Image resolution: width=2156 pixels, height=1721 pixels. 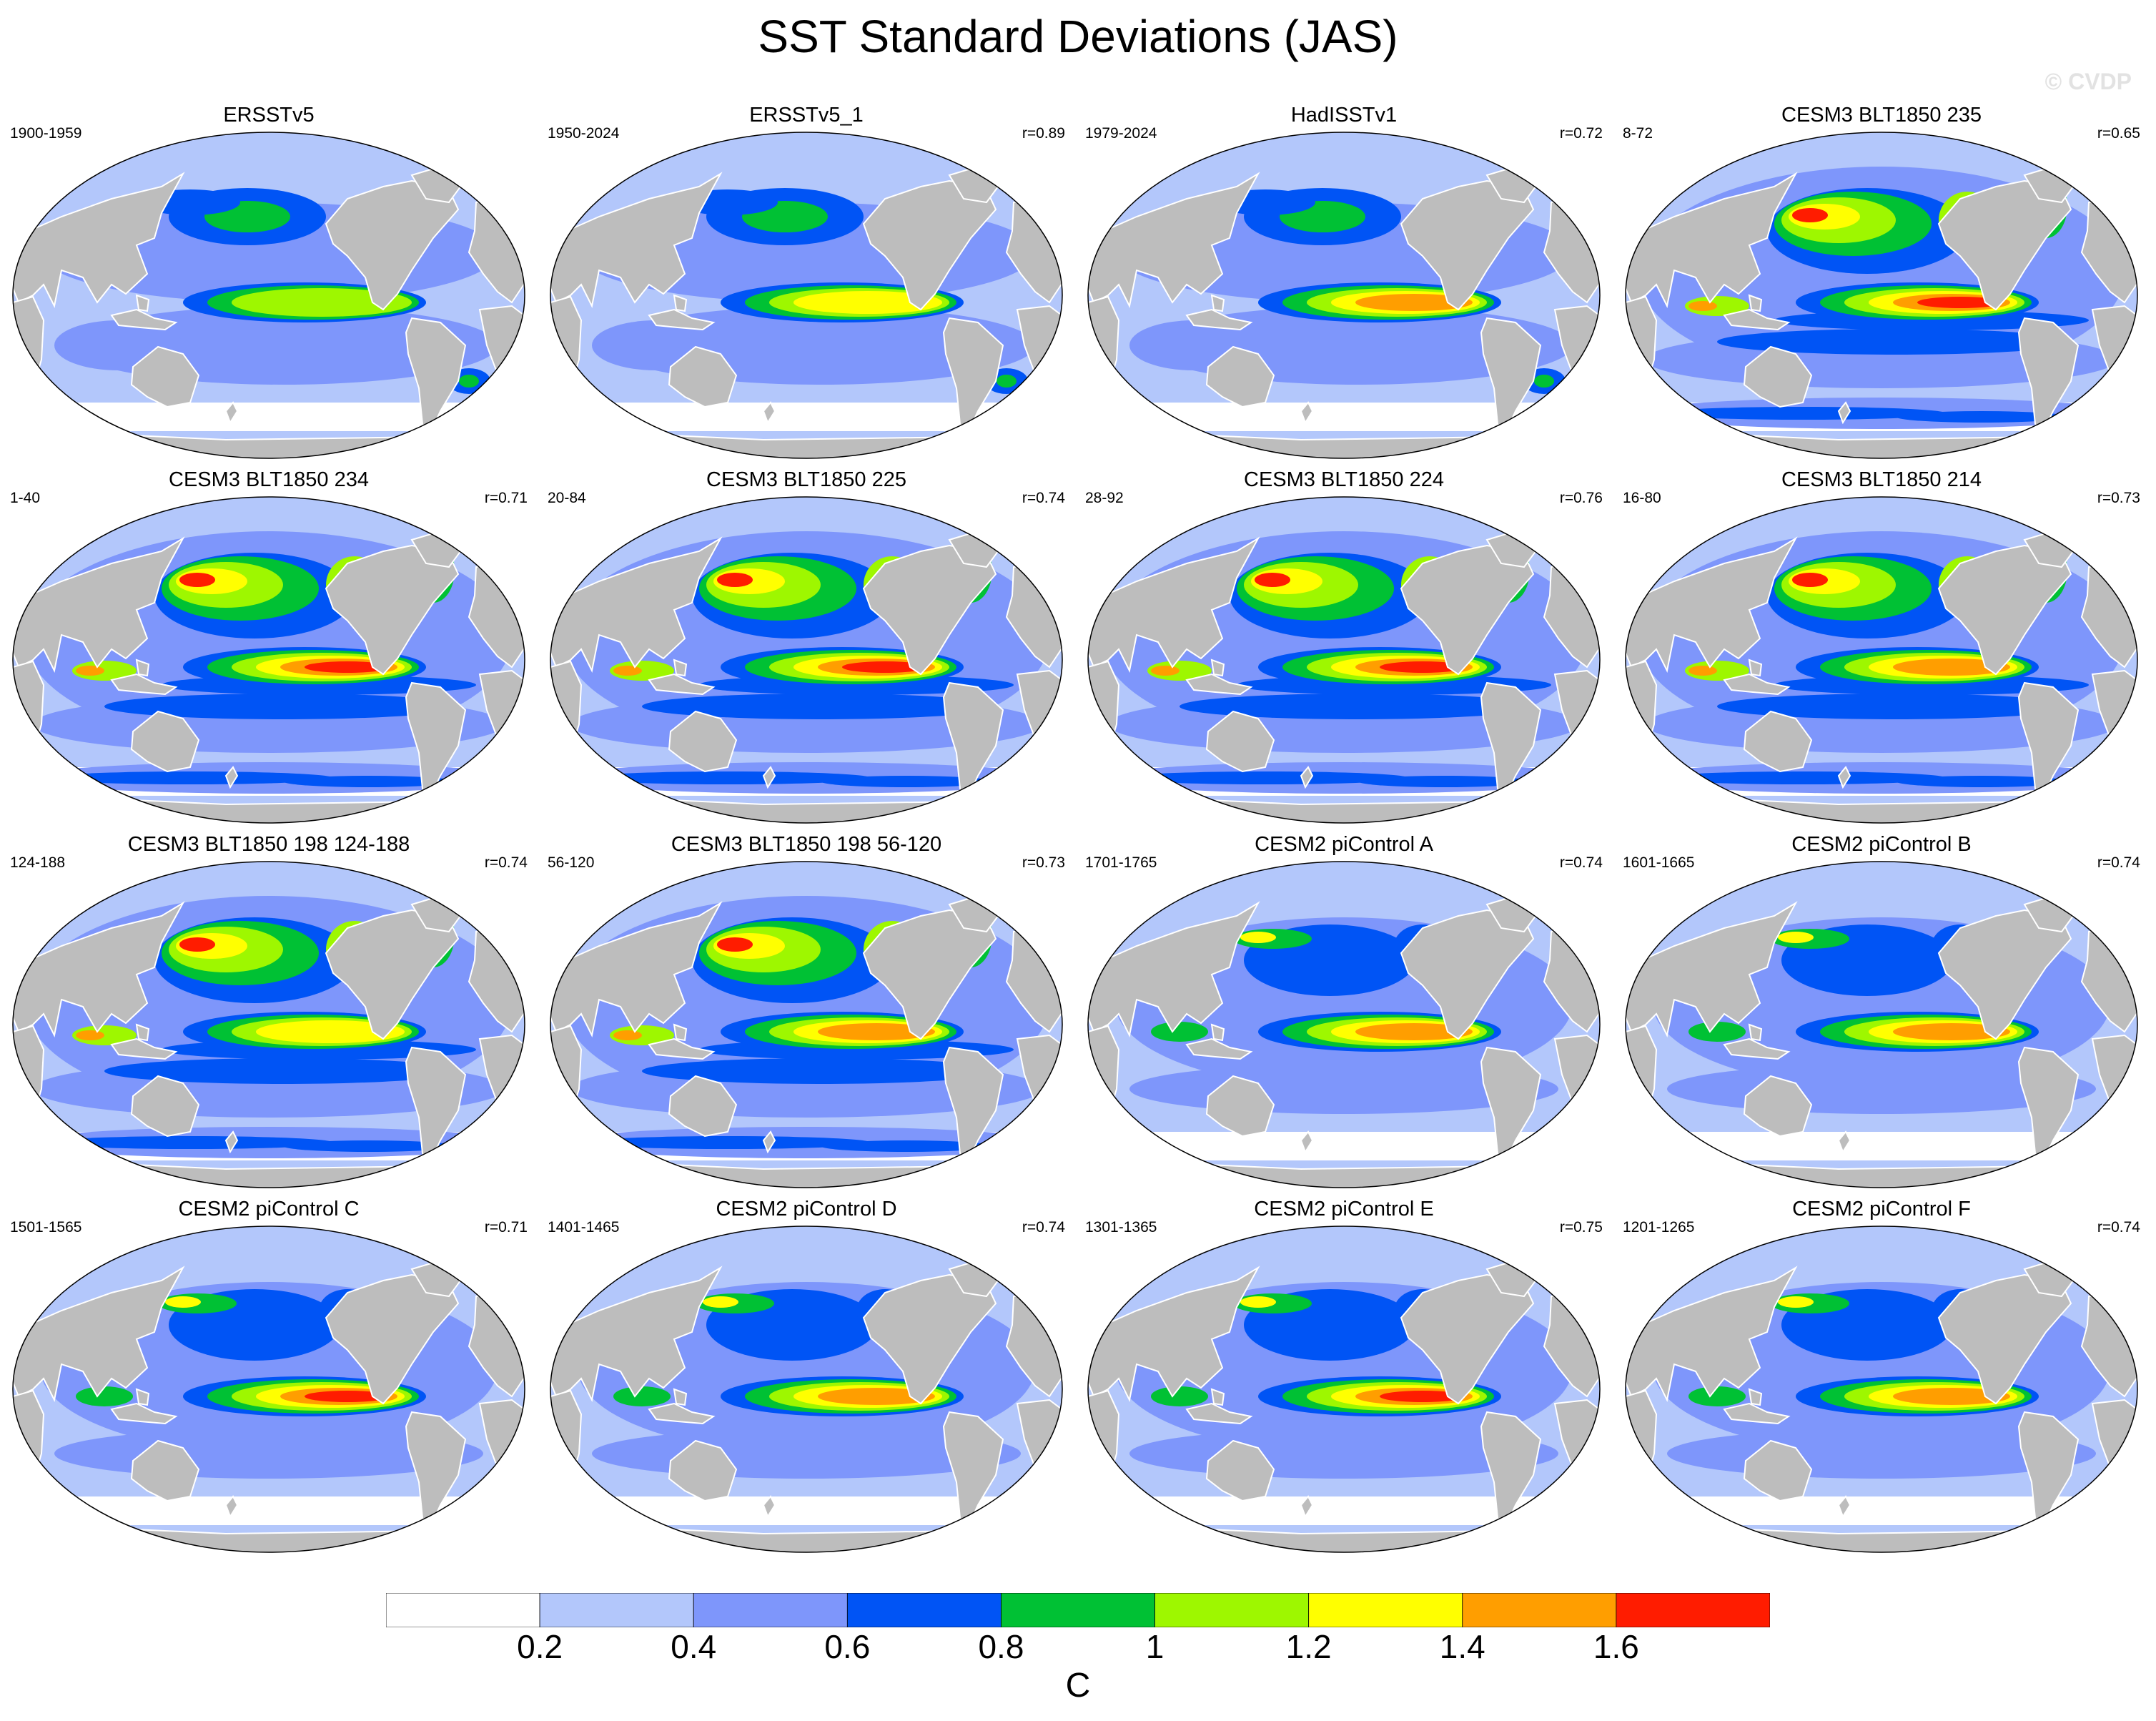 I want to click on map-panel: CESM3 BLT1850 224 28-92 r=0.76, so click(x=1344, y=649).